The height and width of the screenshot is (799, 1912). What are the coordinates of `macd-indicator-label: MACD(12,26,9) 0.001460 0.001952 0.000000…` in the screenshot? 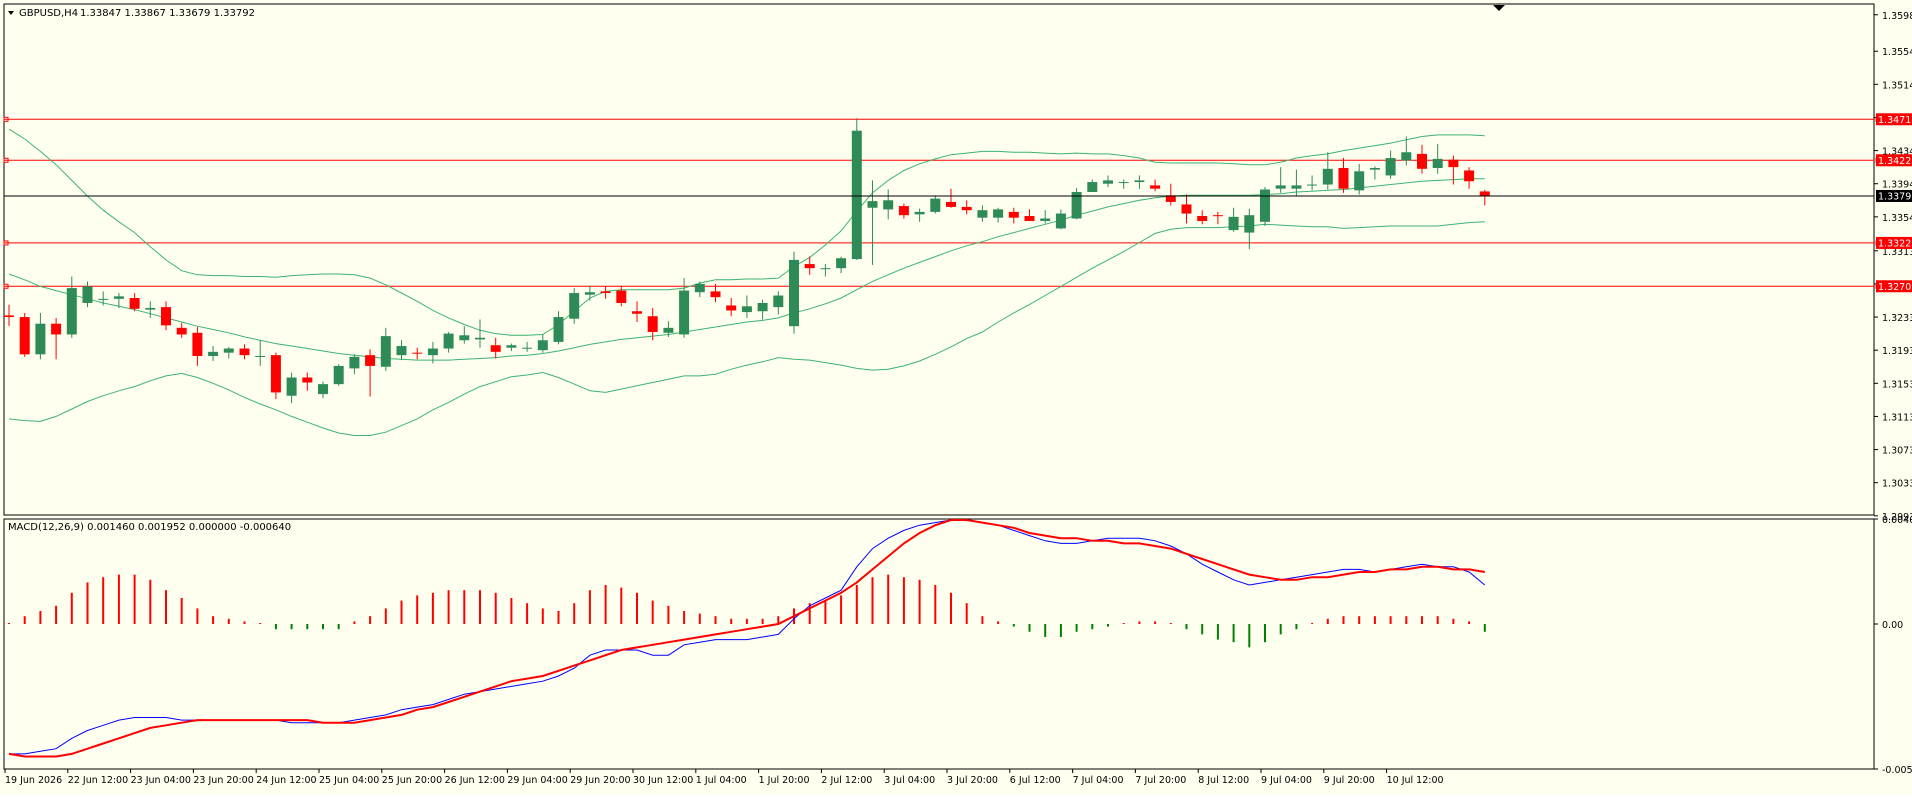 It's located at (149, 527).